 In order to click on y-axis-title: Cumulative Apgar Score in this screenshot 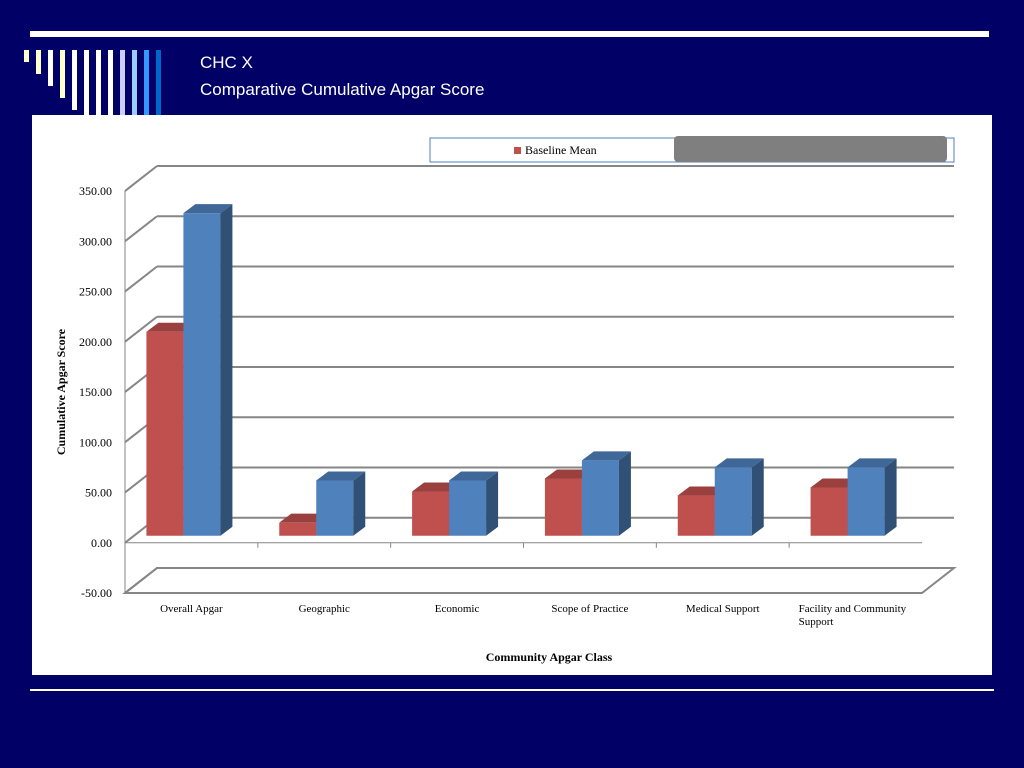, I will do `click(61, 391)`.